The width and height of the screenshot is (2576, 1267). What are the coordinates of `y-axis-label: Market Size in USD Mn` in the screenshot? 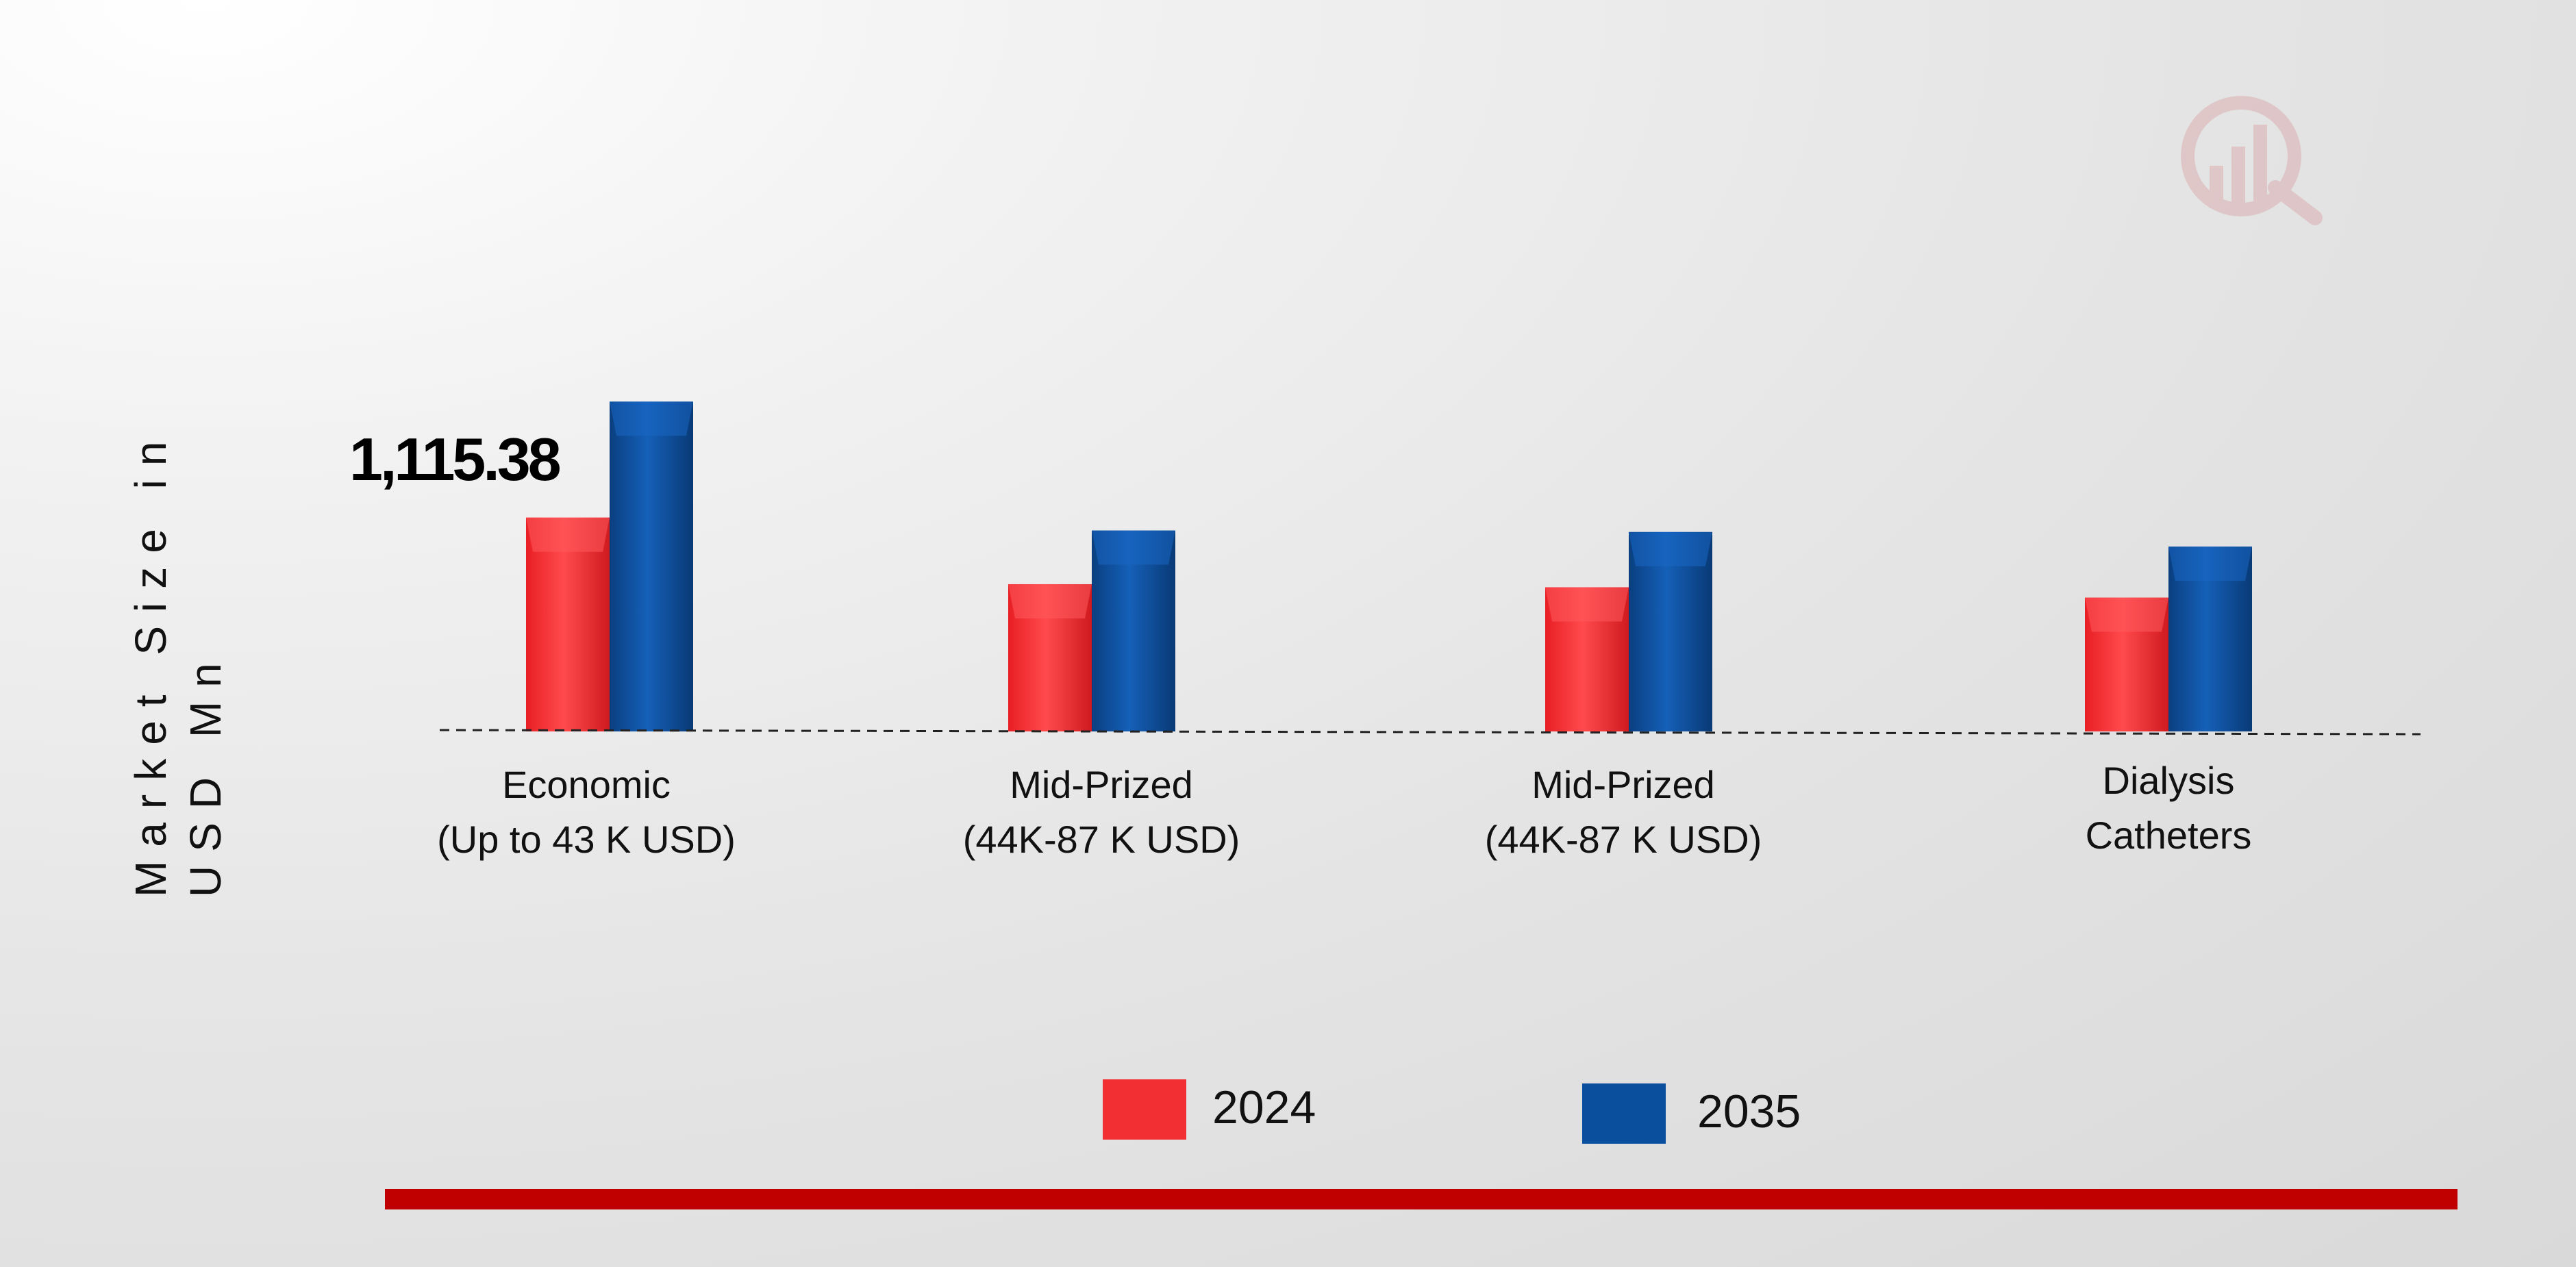 It's located at (178, 662).